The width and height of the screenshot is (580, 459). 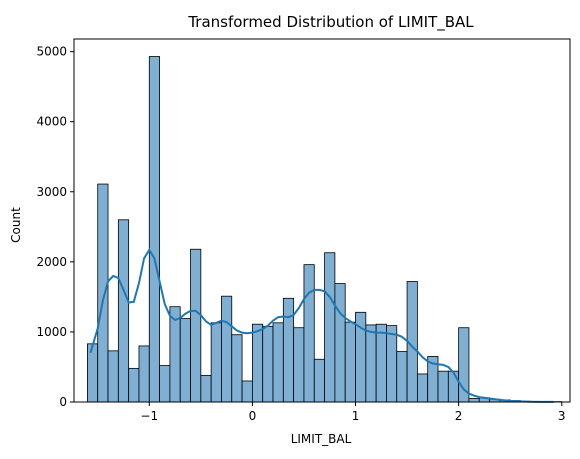 I want to click on x-tick-label: 3, so click(x=562, y=416).